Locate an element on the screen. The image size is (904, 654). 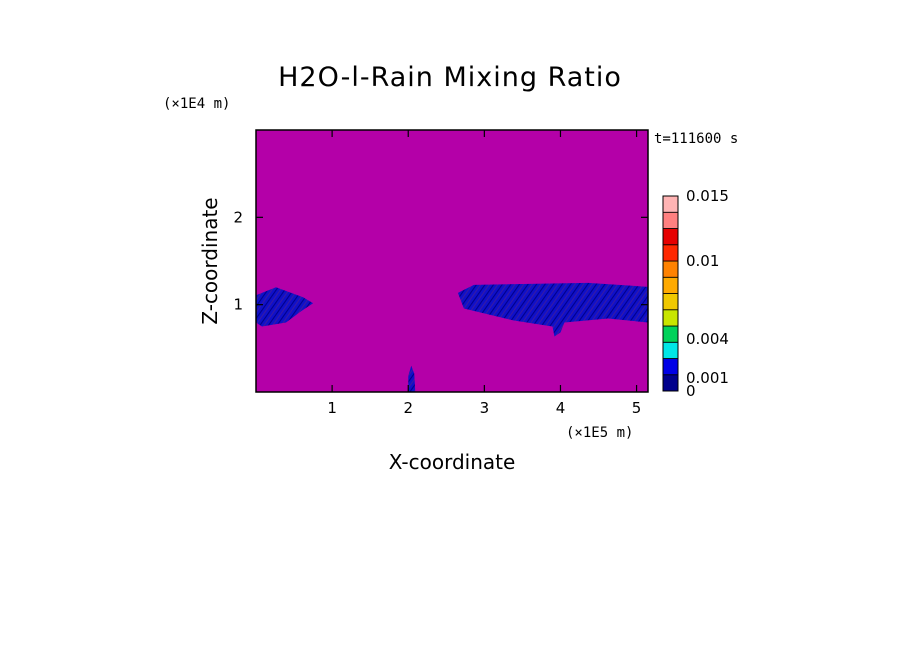
time-label: t=111600 s is located at coordinates (696, 139).